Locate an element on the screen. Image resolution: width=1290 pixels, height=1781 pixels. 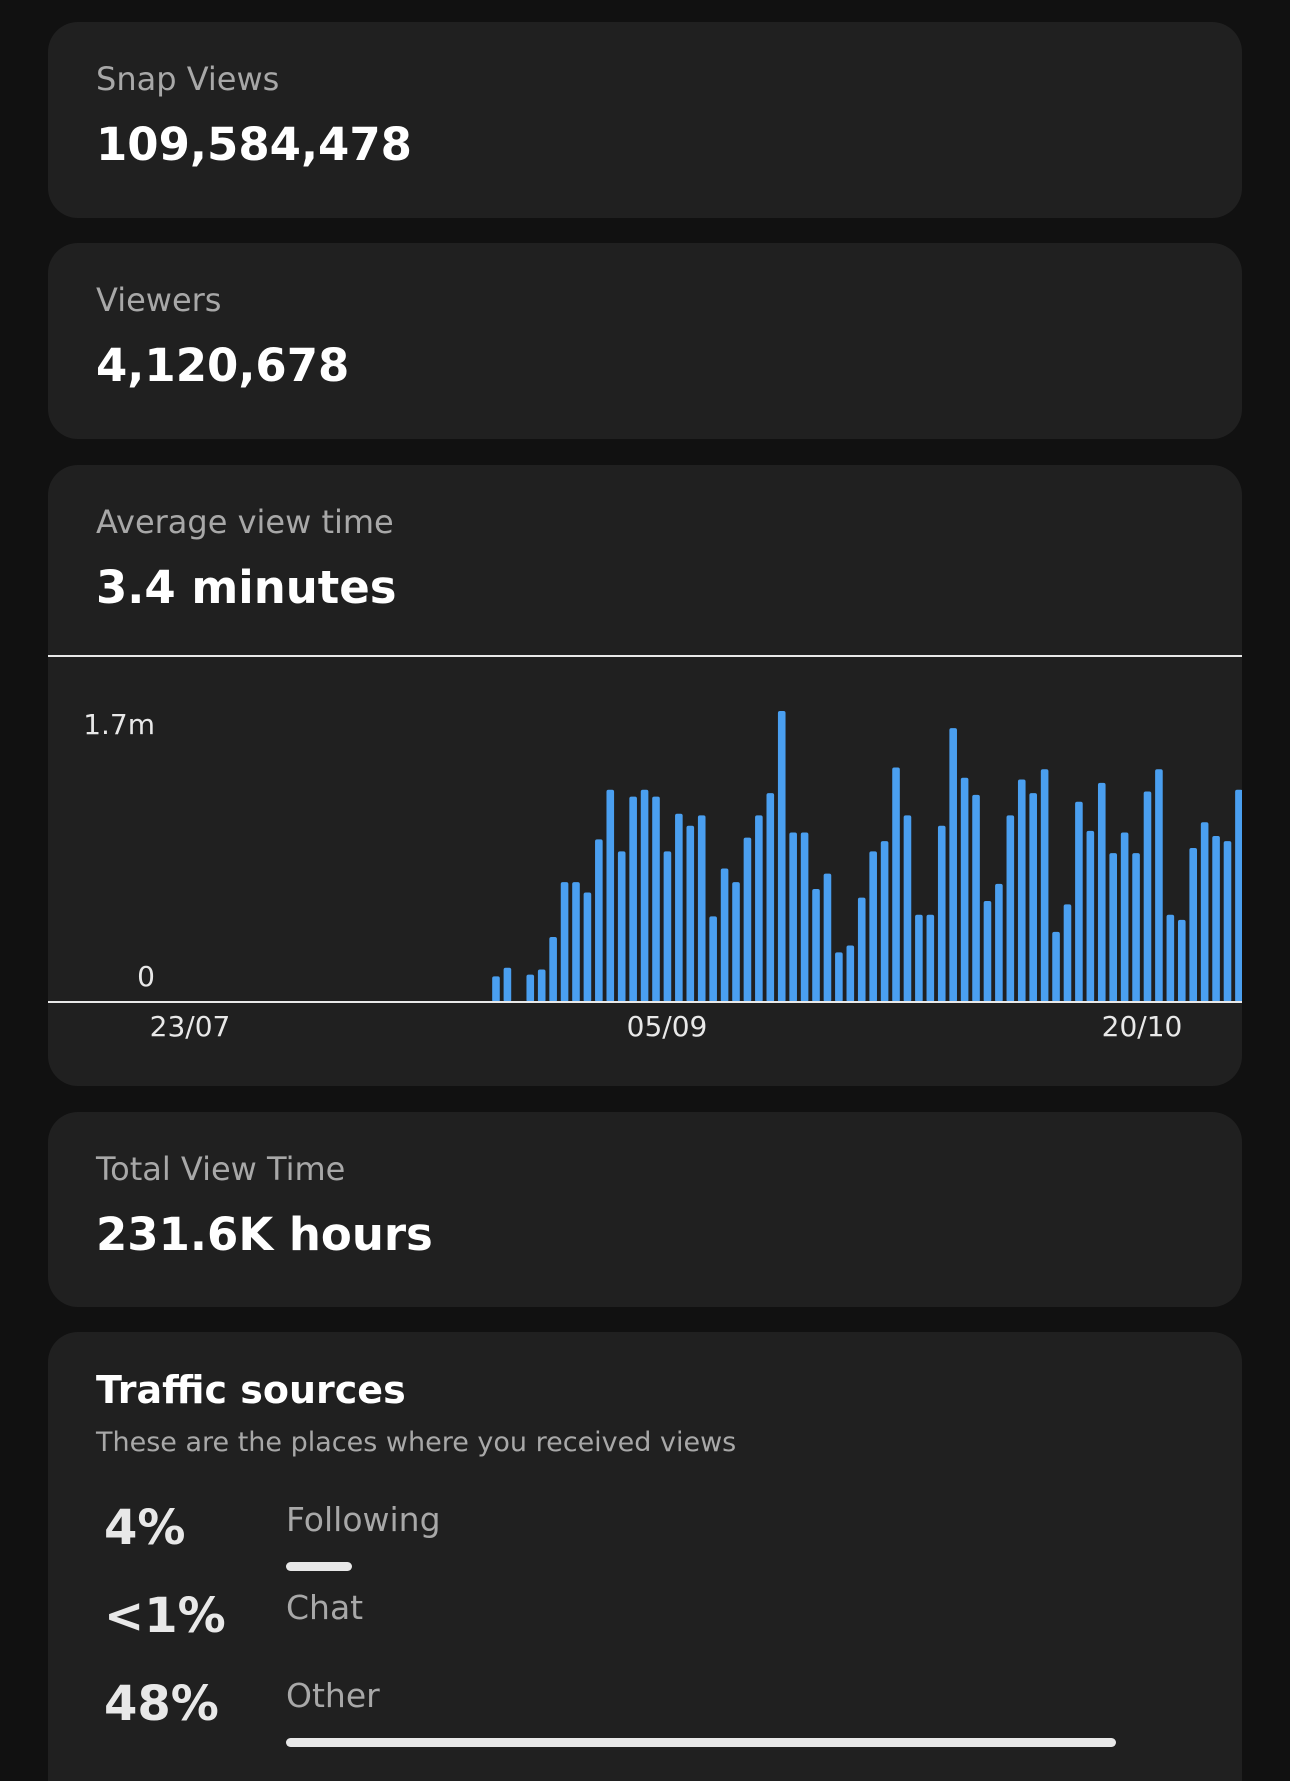
total-view-time-value: 231.6K hours is located at coordinates (264, 1234).